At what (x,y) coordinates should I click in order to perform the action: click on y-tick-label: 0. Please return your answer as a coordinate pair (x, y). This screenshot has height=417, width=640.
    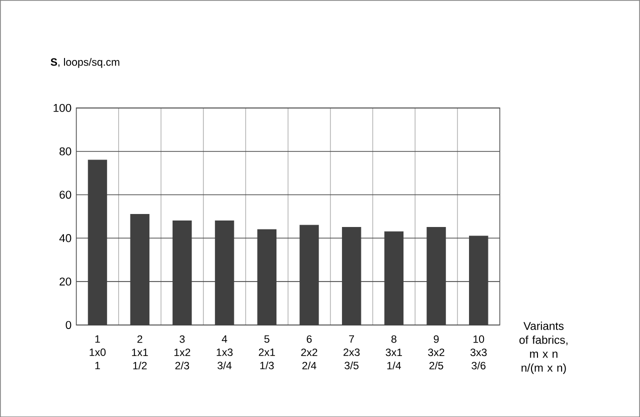
    Looking at the image, I should click on (69, 324).